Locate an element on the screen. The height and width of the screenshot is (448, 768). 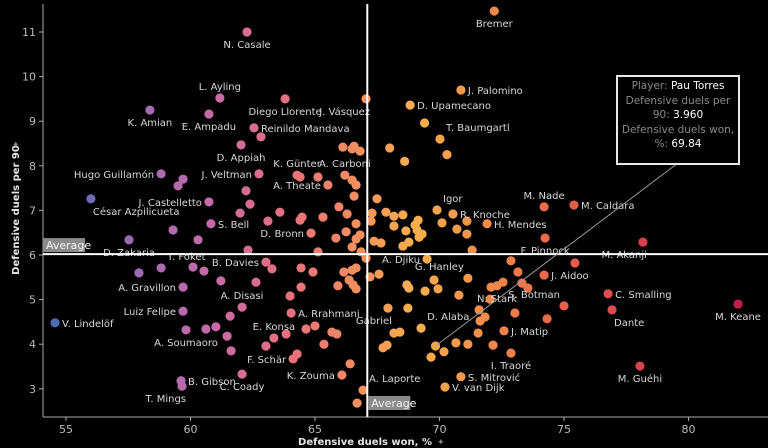
x-axis-pin-icon: ✦ is located at coordinates (441, 443).